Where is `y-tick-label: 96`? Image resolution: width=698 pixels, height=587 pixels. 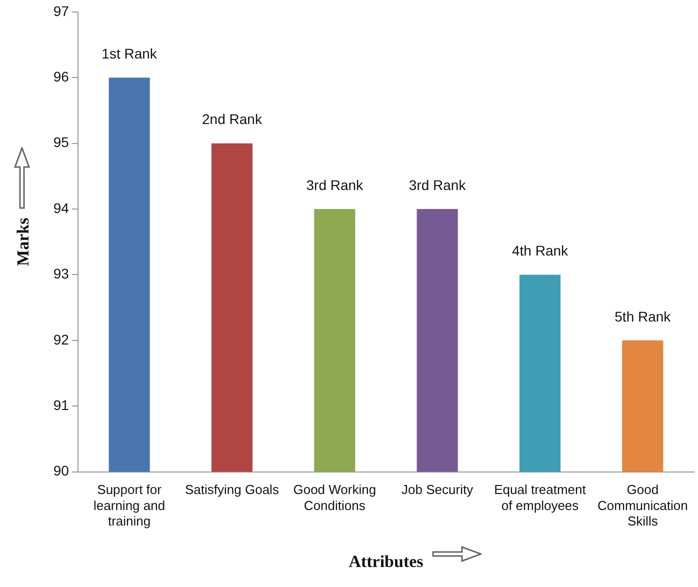
y-tick-label: 96 is located at coordinates (61, 76).